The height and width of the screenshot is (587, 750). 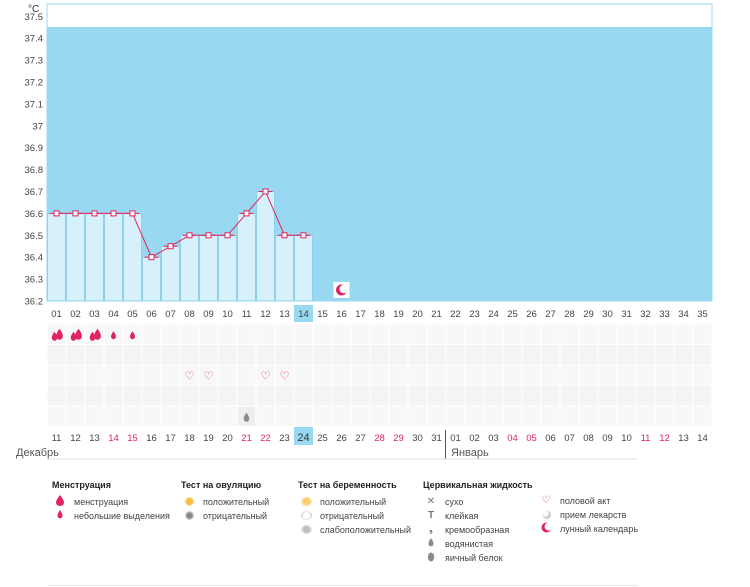 What do you see at coordinates (493, 314) in the screenshot?
I see `cycle-day-label: 24` at bounding box center [493, 314].